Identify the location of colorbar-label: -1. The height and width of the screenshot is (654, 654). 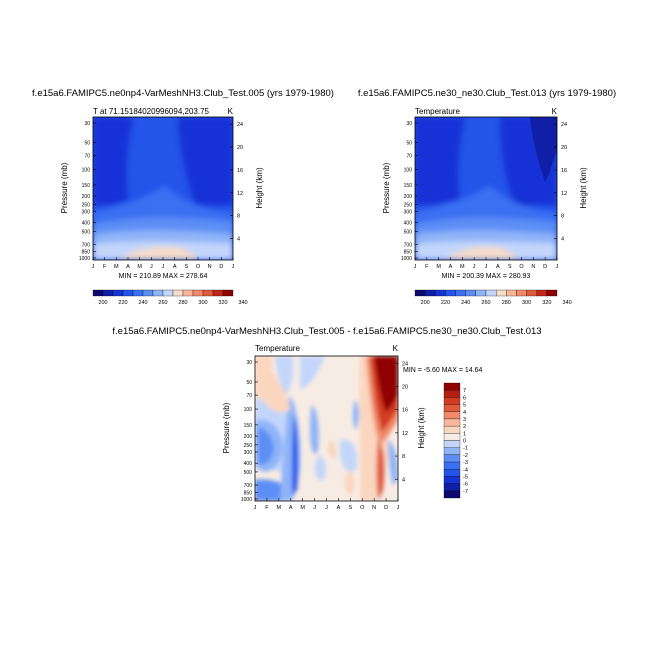
(465, 449).